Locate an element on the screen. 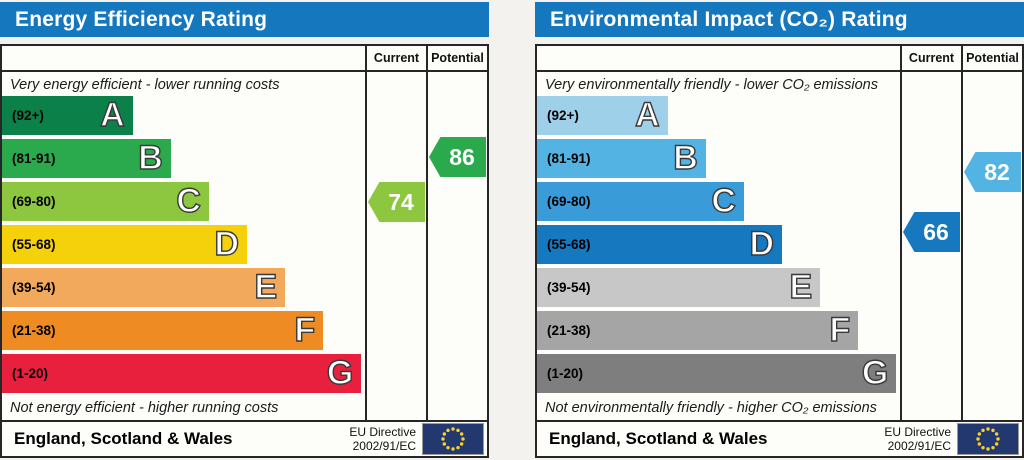 The height and width of the screenshot is (460, 1024). environmental-impact-title: Environmental Impact (CO₂) Rating is located at coordinates (779, 19).